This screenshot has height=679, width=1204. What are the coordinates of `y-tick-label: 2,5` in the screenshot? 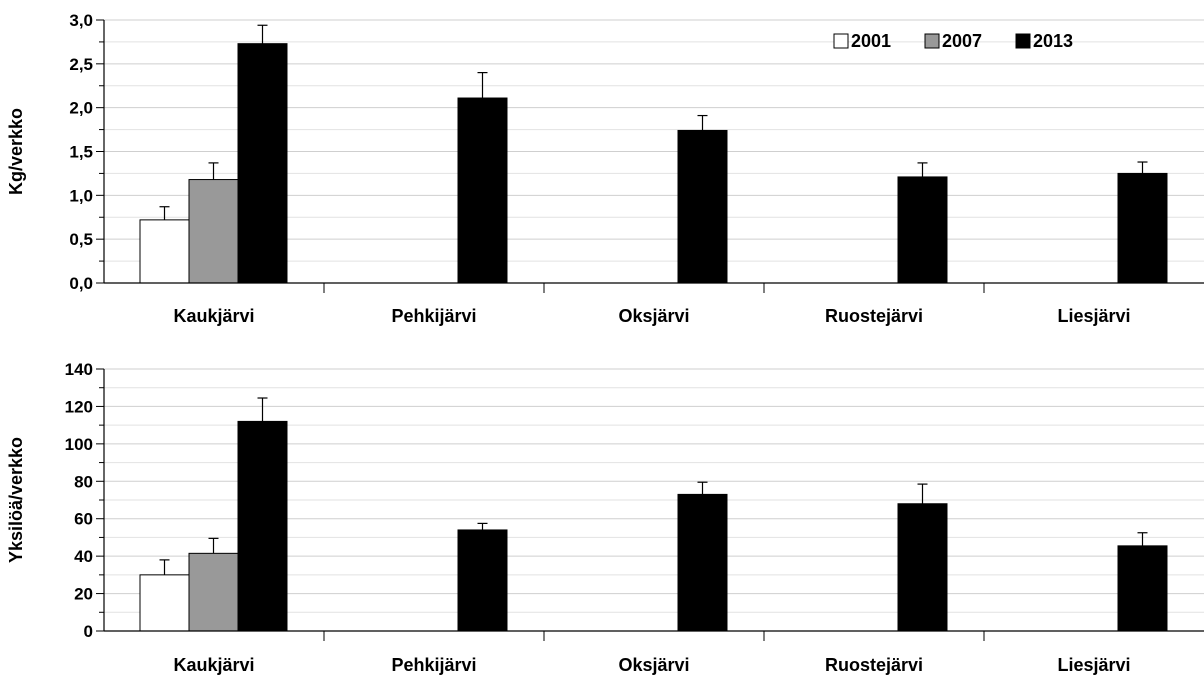 It's located at (81, 64).